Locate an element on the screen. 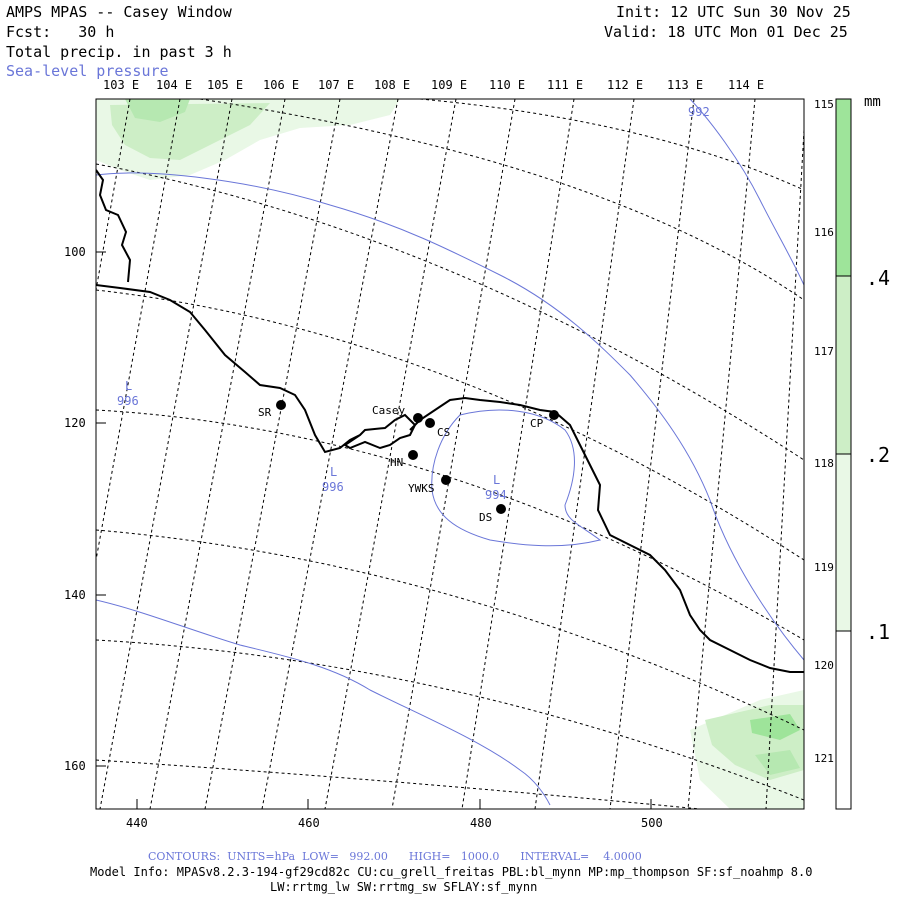  map-title: AMPS MPAS -- Casey Window is located at coordinates (119, 12).